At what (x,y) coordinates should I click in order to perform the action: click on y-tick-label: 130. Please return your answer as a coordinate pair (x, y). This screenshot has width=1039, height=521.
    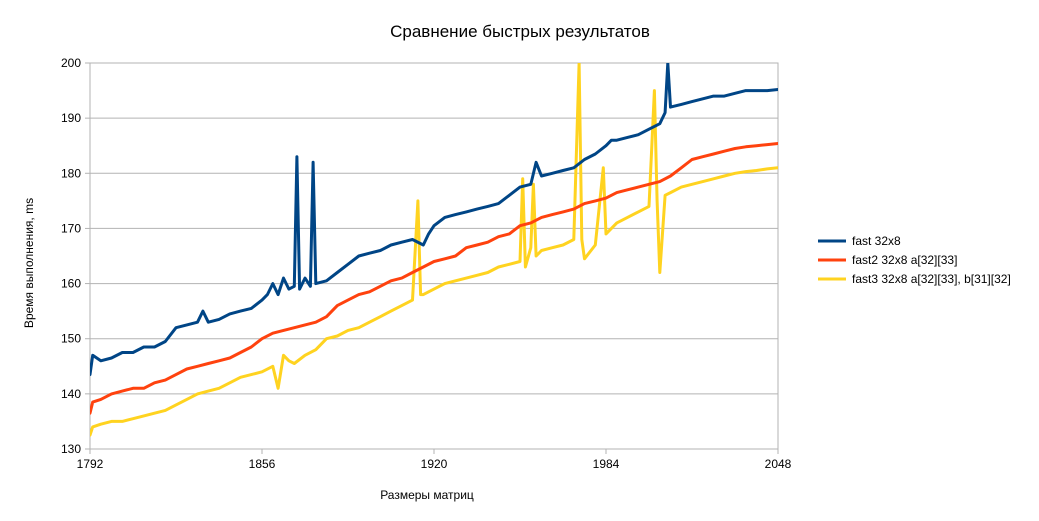
    Looking at the image, I should click on (71, 449).